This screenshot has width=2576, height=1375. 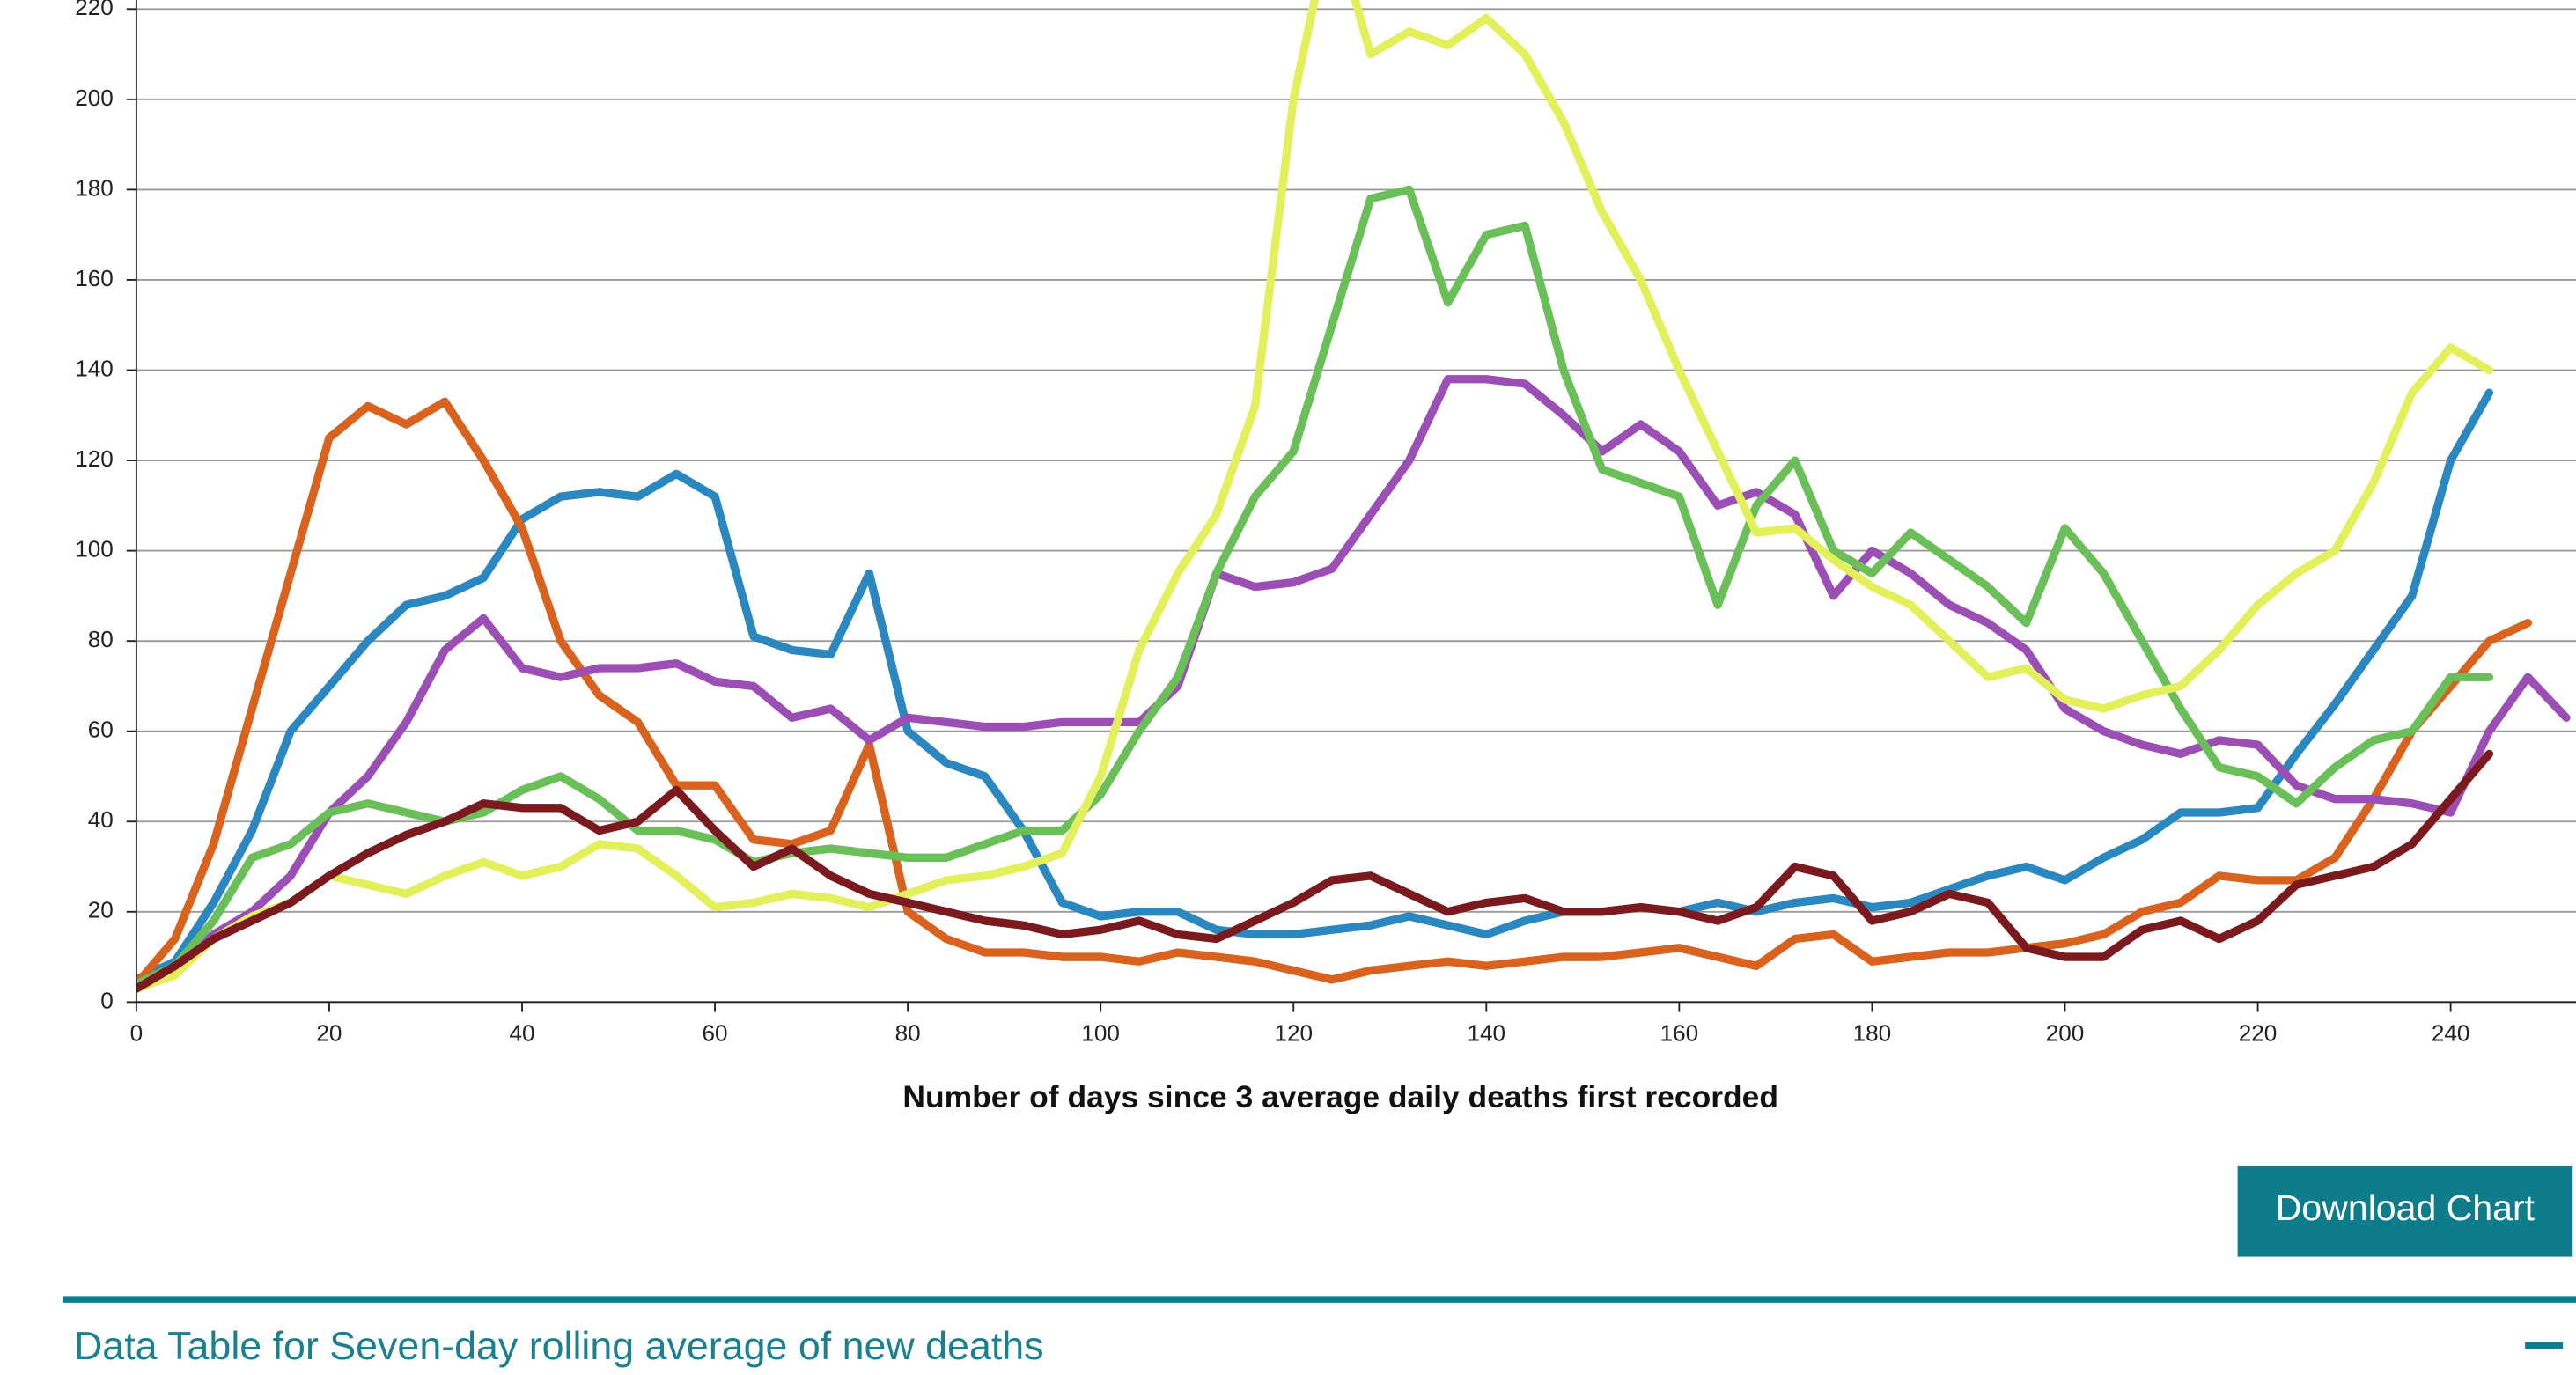 I want to click on y-tick-label: 200, so click(x=95, y=98).